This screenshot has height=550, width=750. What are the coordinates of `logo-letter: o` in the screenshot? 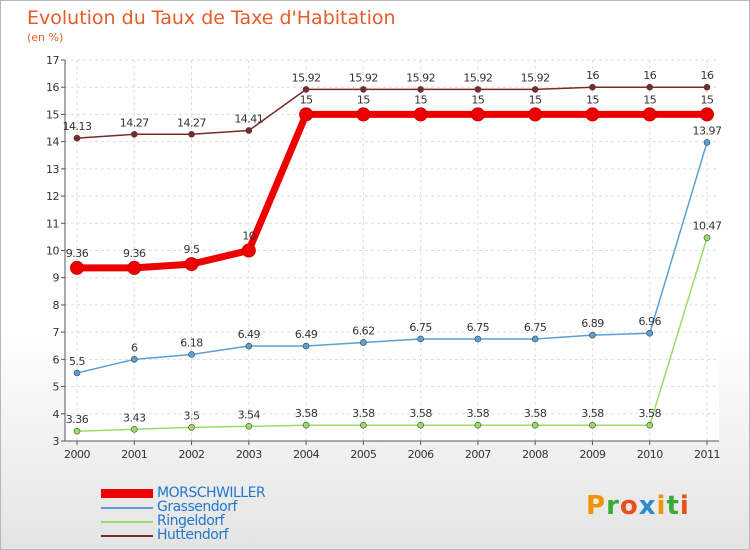 It's located at (629, 506).